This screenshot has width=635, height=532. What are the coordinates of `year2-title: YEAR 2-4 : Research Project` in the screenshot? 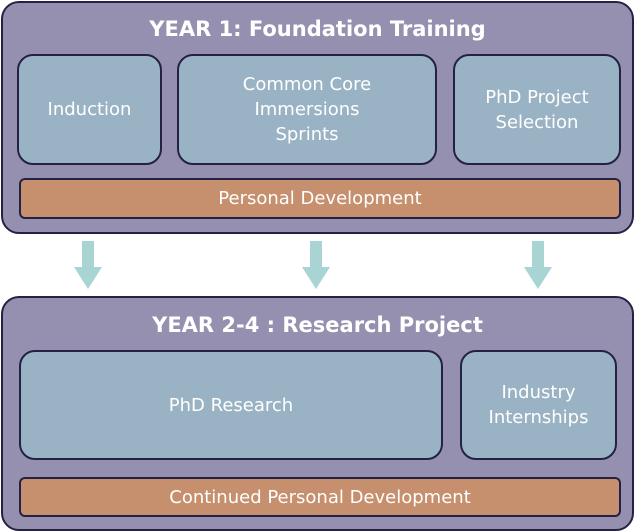 It's located at (317, 325).